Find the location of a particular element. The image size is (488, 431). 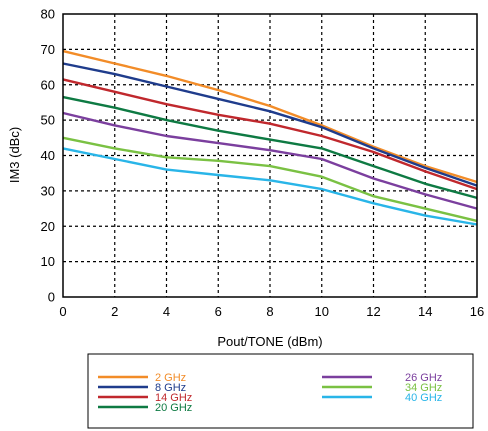

legend-frame is located at coordinates (280, 391).